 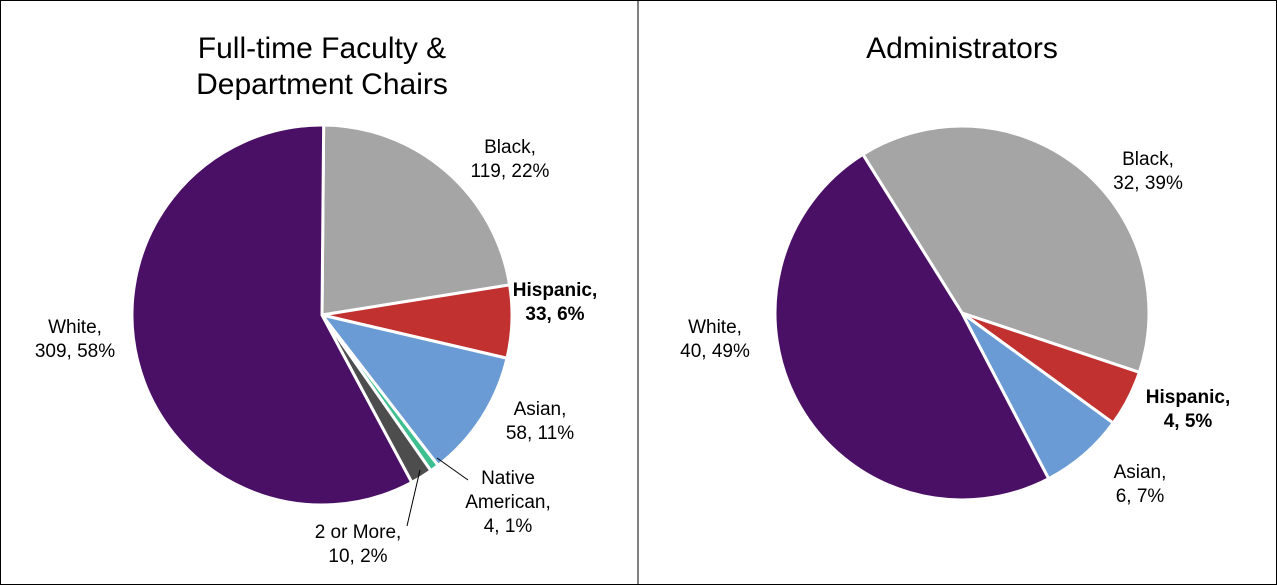 I want to click on data-label: 119, 22%, so click(x=510, y=171).